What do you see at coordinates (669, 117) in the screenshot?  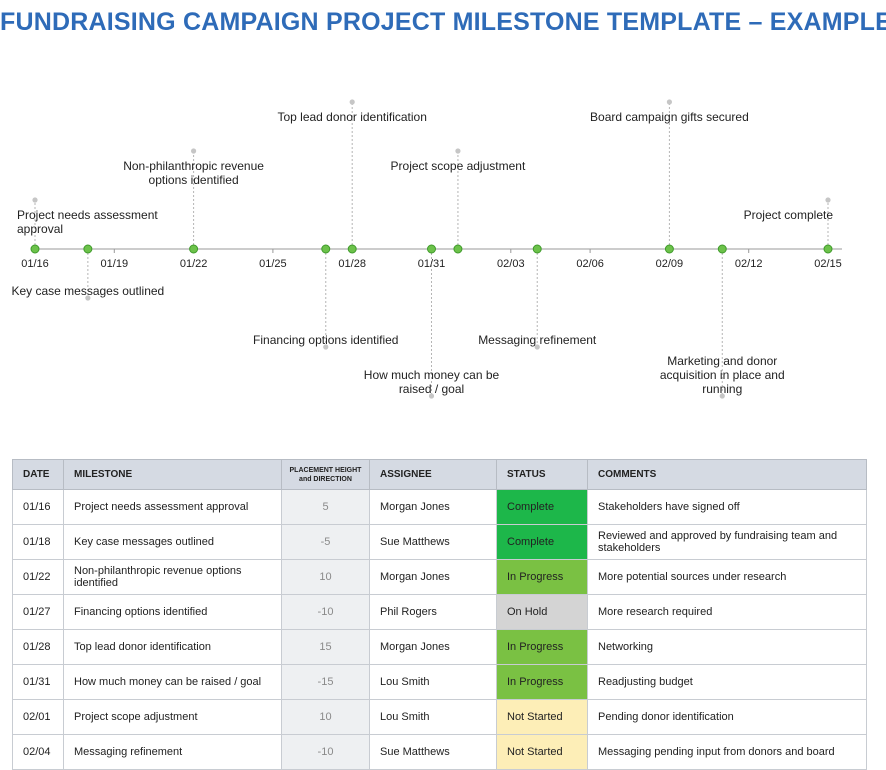 I see `milestone-label: Board campaign gifts secured` at bounding box center [669, 117].